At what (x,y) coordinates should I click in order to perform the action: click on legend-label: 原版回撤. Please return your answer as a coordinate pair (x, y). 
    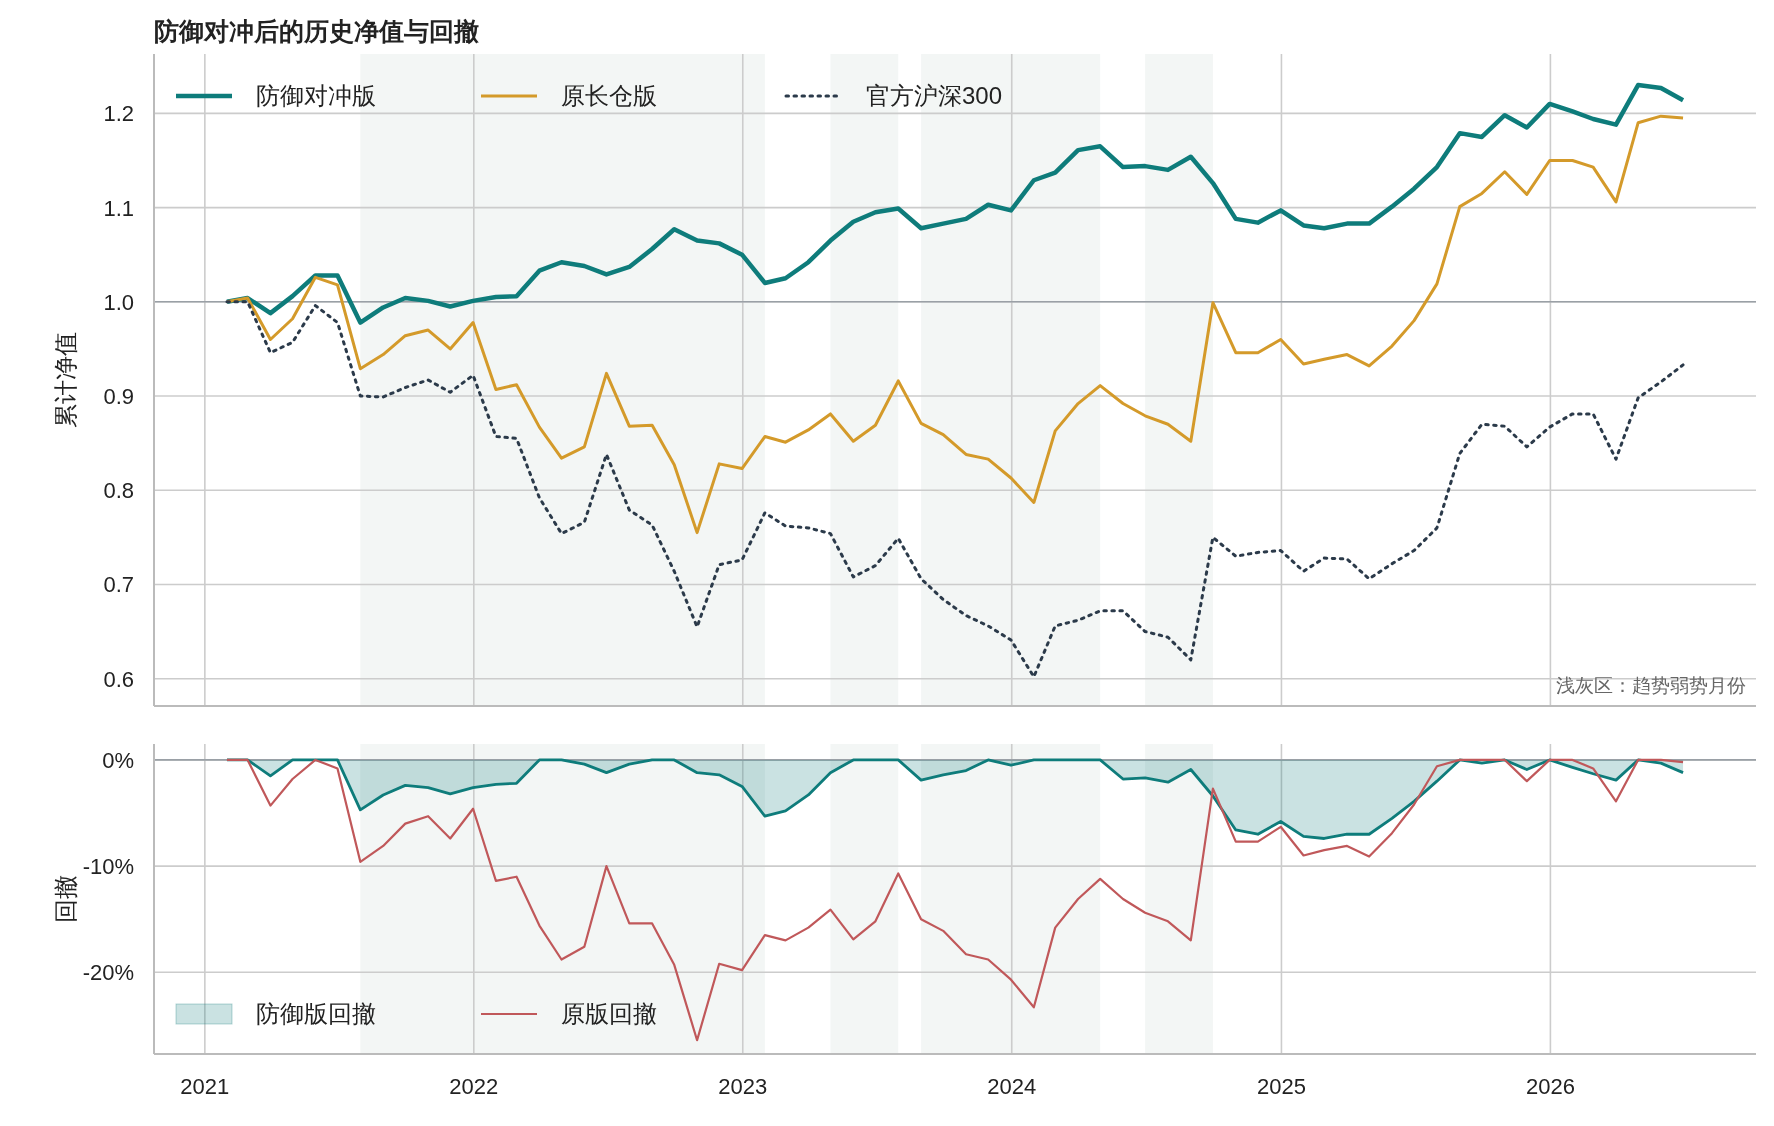
    Looking at the image, I should click on (609, 1013).